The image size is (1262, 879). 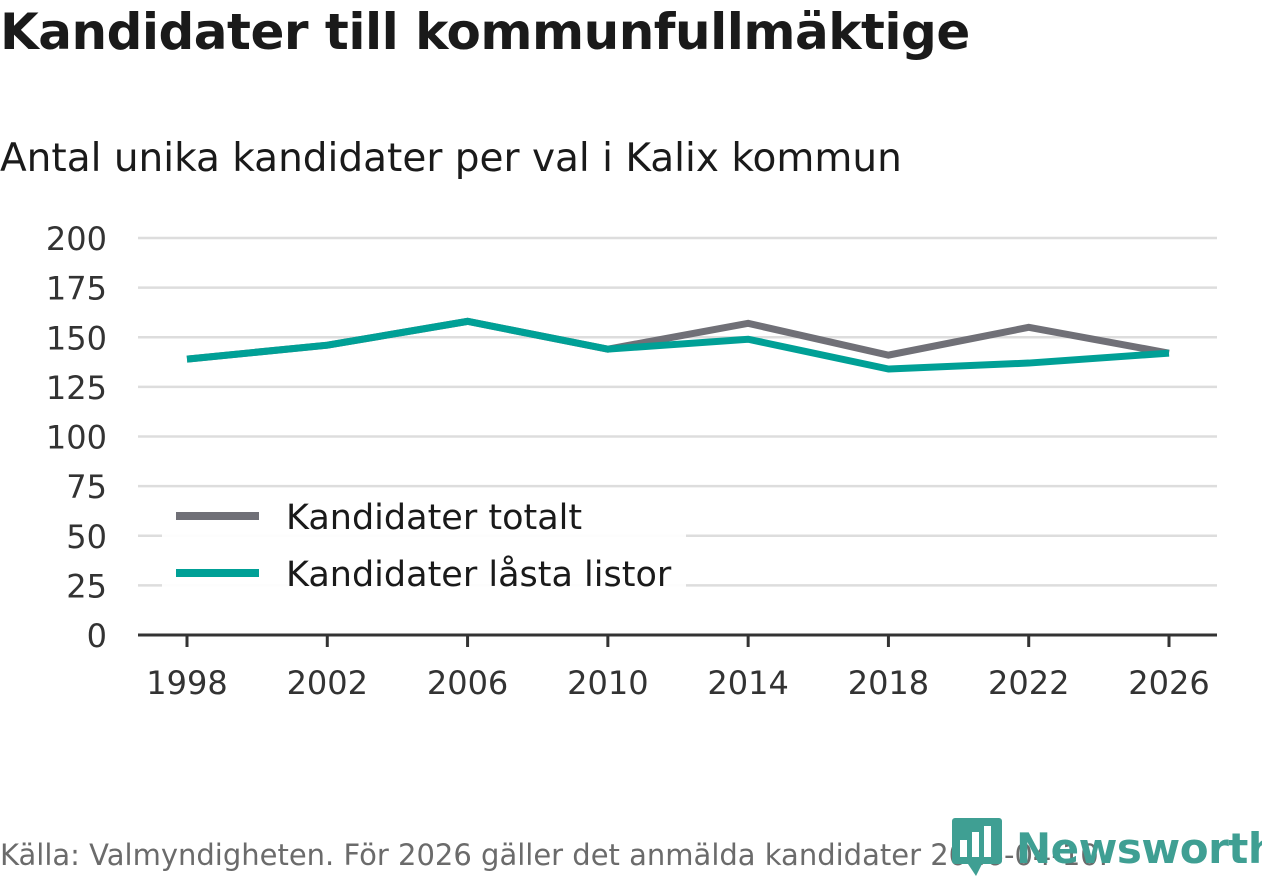 I want to click on legend-label: Kandidater totalt, so click(x=434, y=518).